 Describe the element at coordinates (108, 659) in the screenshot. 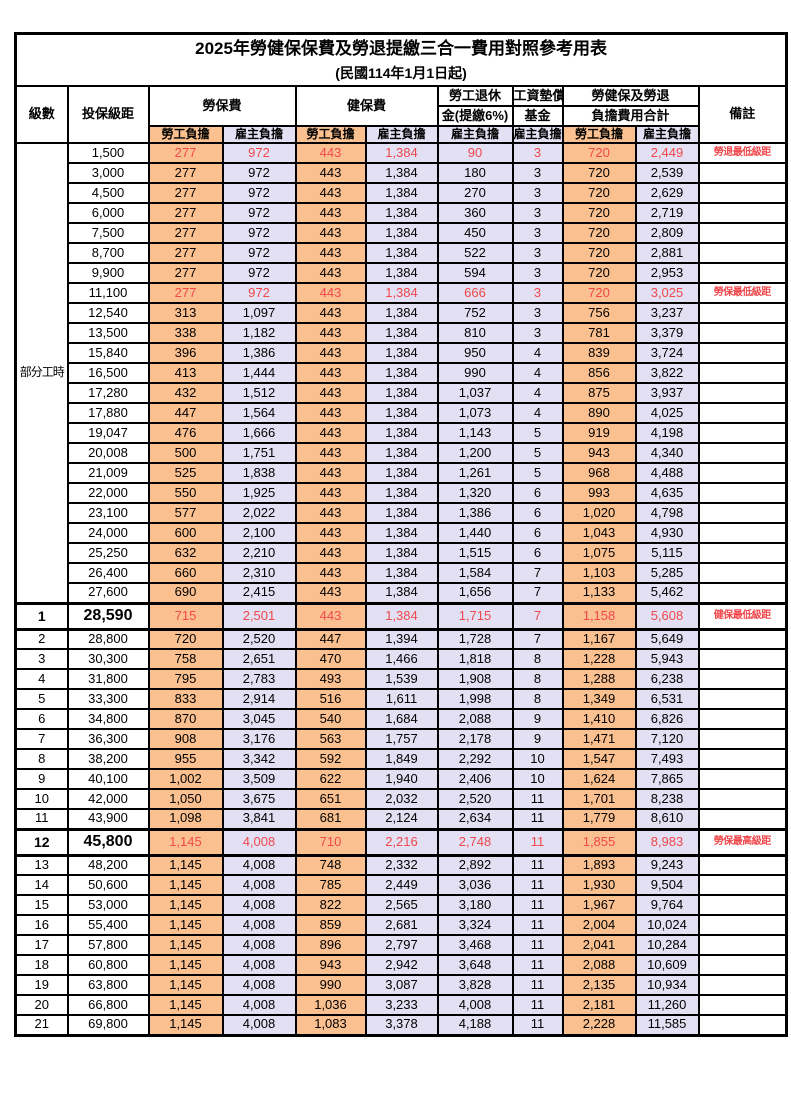

I see `bracket-cell: 30,300` at that location.